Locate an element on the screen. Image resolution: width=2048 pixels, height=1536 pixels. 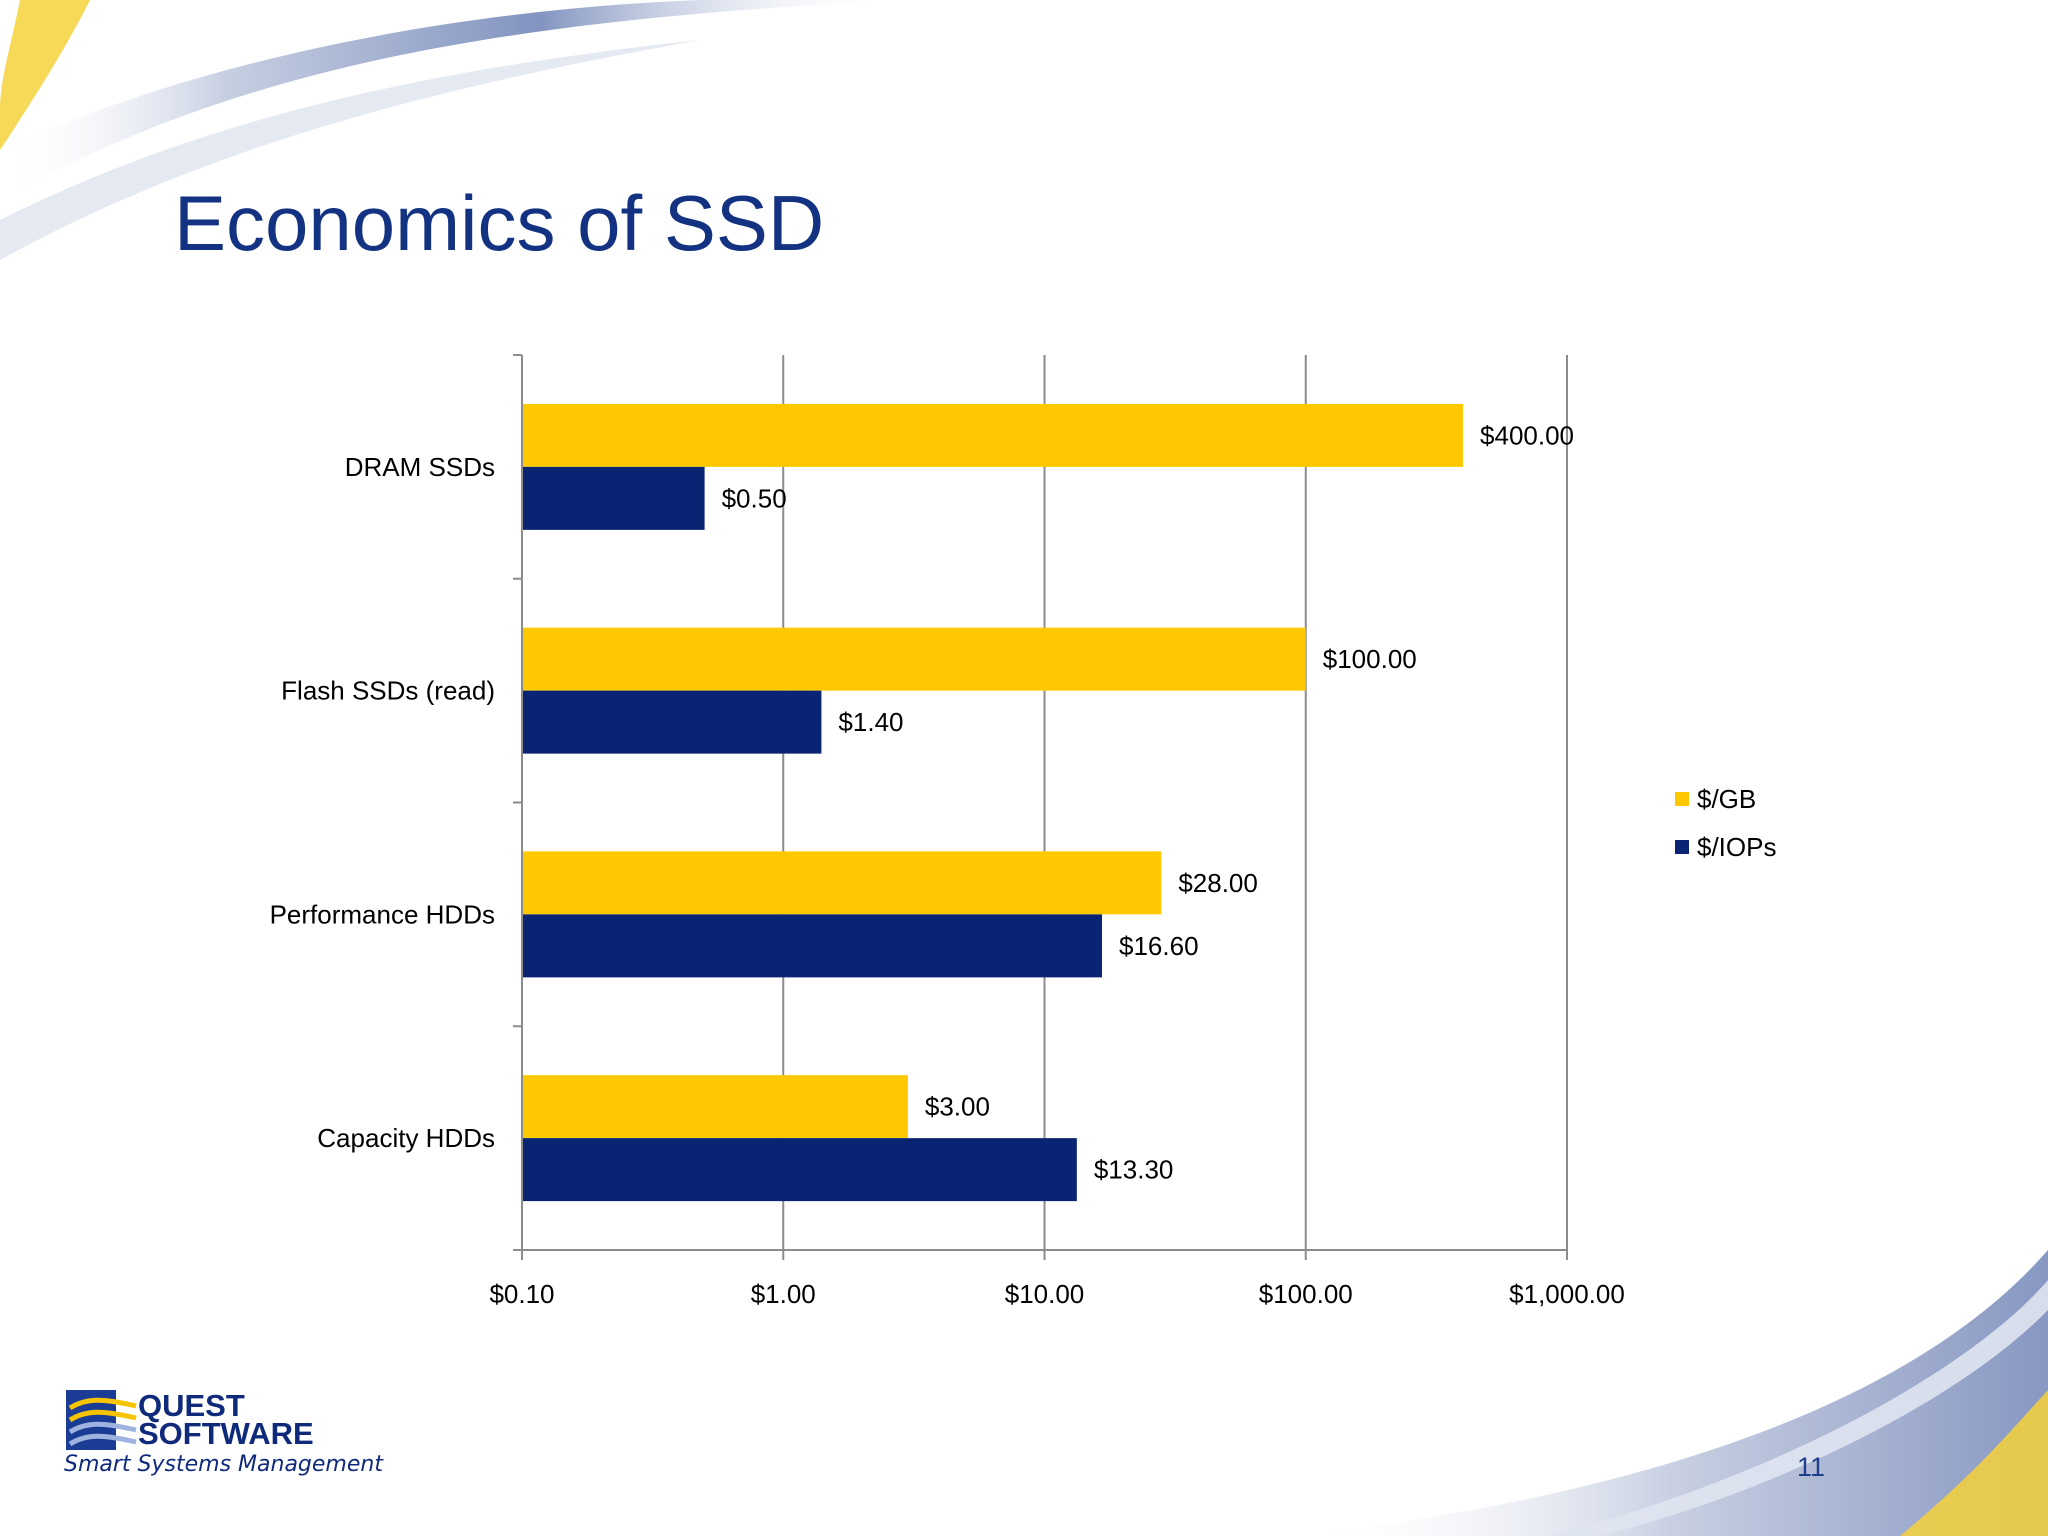
category-label: Flash SSDs (read) is located at coordinates (388, 691).